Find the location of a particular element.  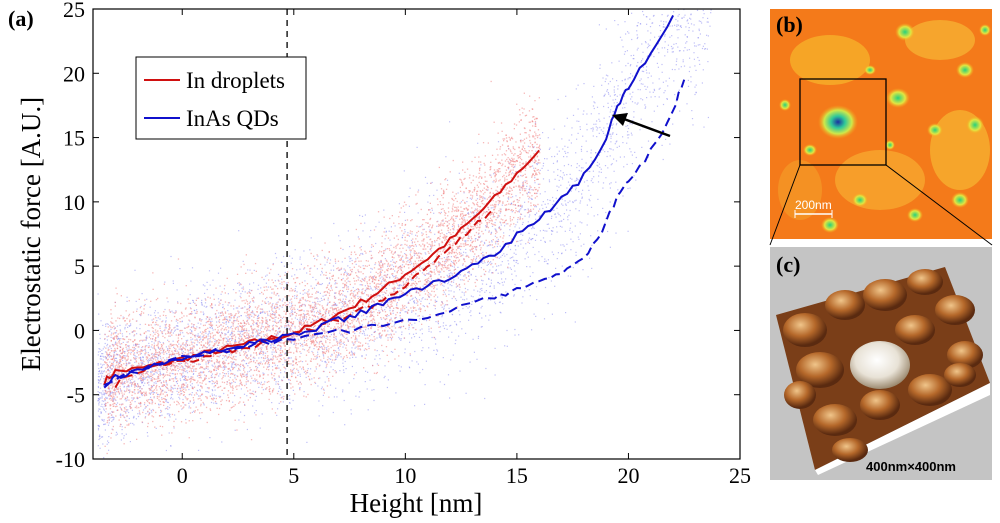

legend-box is located at coordinates (221, 98).